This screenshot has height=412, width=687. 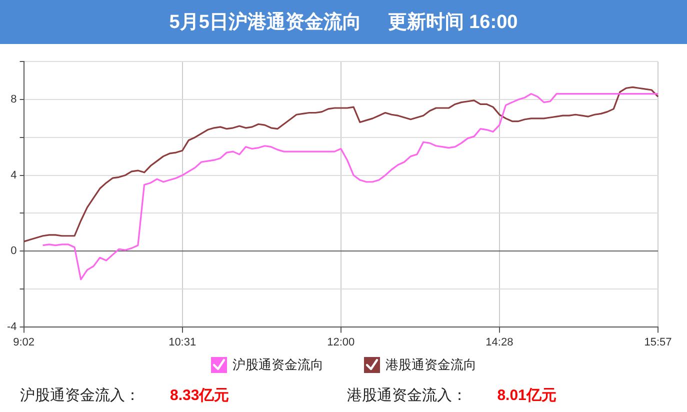 I want to click on x-tick-label: 10:31, so click(x=182, y=342).